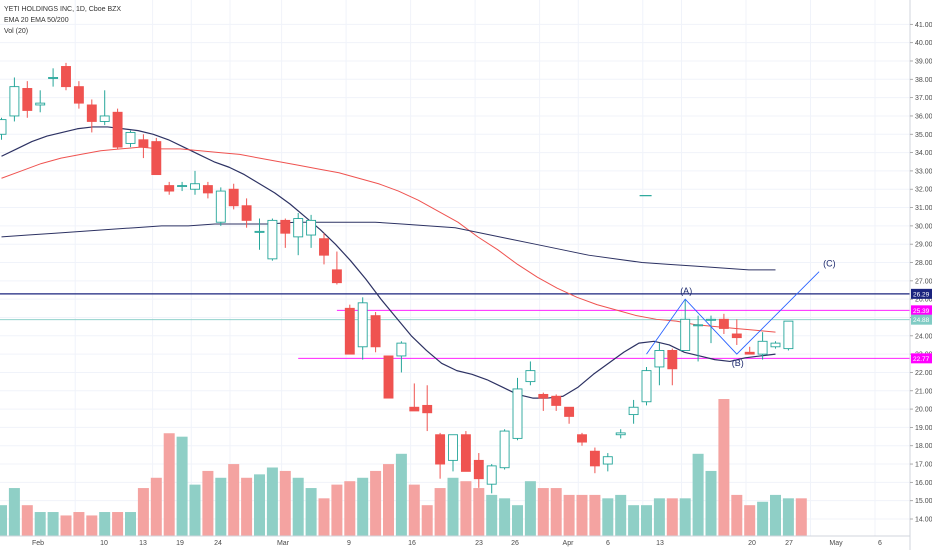 This screenshot has height=550, width=932. I want to click on price-tick-label: 20.00, so click(923, 410).